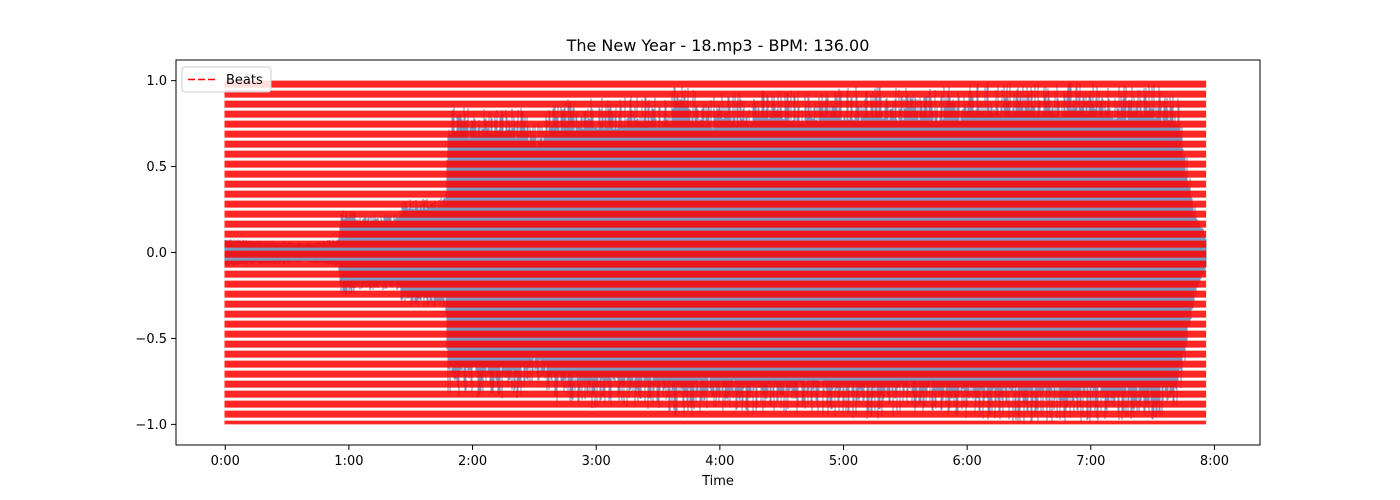 Image resolution: width=1400 pixels, height=500 pixels. Describe the element at coordinates (596, 461) in the screenshot. I see `x-tick-label: 3:00` at that location.